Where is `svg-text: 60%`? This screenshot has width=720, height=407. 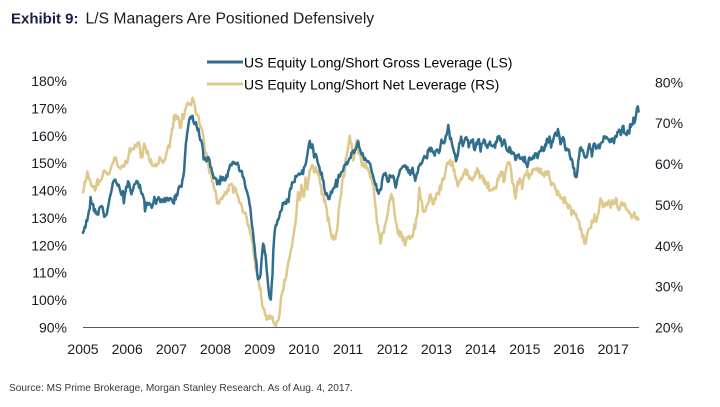 svg-text: 60% is located at coordinates (669, 164).